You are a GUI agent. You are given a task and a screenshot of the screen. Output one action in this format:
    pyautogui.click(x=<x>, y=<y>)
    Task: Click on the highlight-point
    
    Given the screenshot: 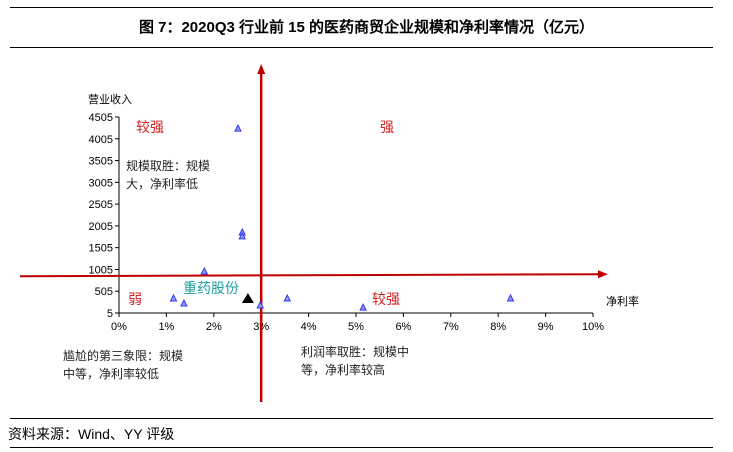 What is the action you would take?
    pyautogui.click(x=247, y=297)
    